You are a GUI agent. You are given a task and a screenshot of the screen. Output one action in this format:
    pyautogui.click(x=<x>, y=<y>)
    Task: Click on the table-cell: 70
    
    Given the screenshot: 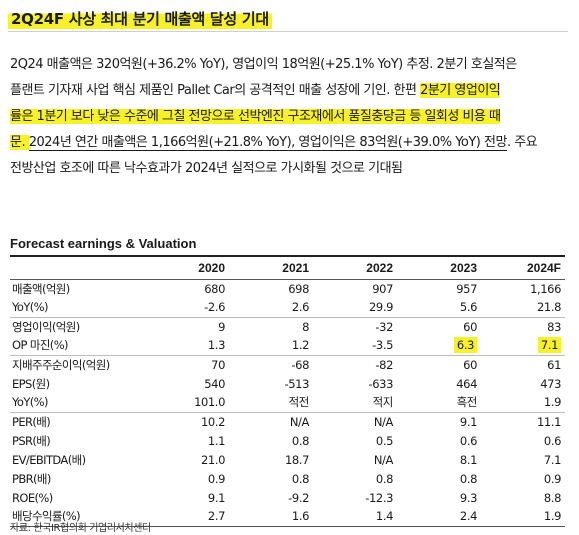 What is the action you would take?
    pyautogui.click(x=187, y=364)
    